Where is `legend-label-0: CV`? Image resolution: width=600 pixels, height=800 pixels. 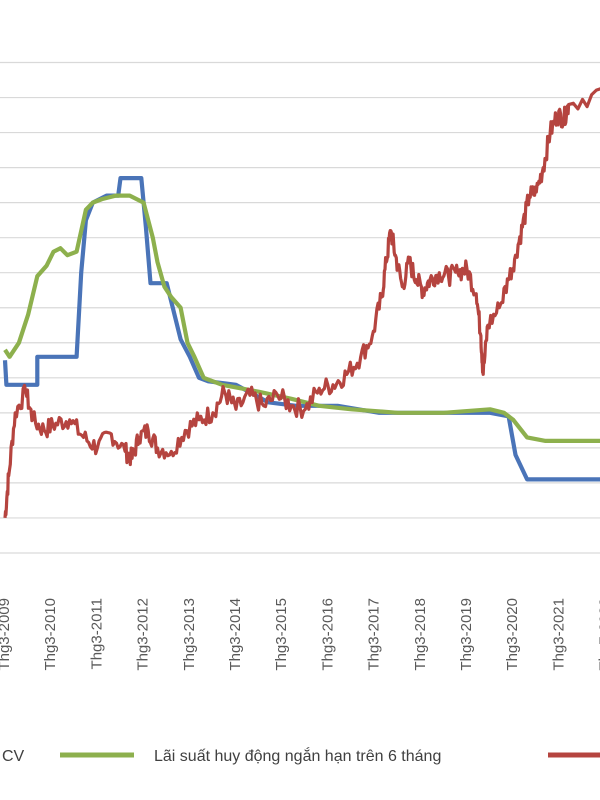
legend-label-0: CV is located at coordinates (13, 756).